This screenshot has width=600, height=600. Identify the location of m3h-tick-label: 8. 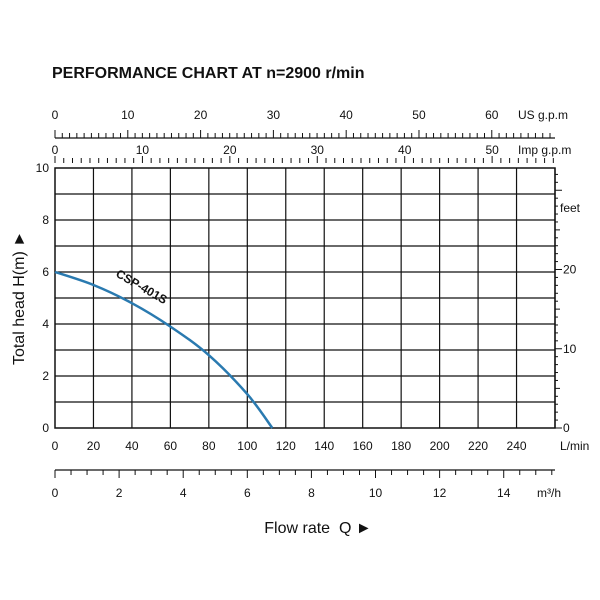
(311, 493).